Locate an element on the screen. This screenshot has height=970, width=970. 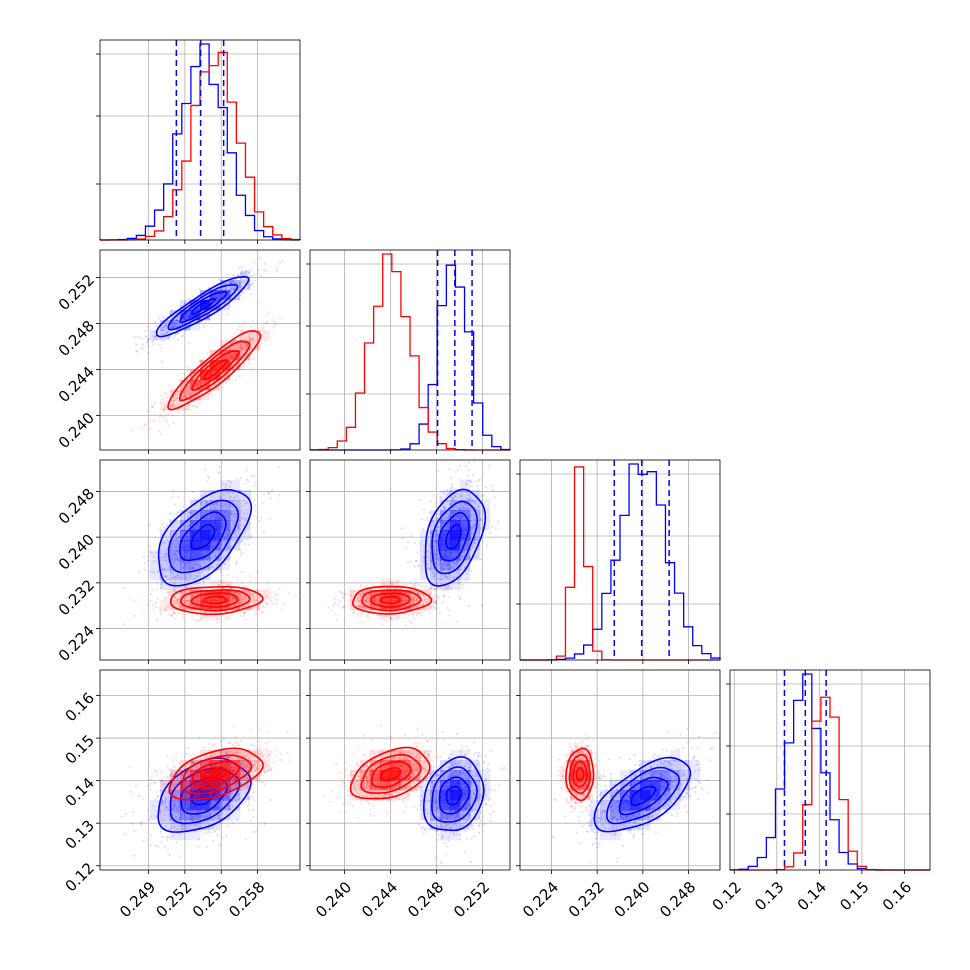
hist-1-frame is located at coordinates (200, 140).